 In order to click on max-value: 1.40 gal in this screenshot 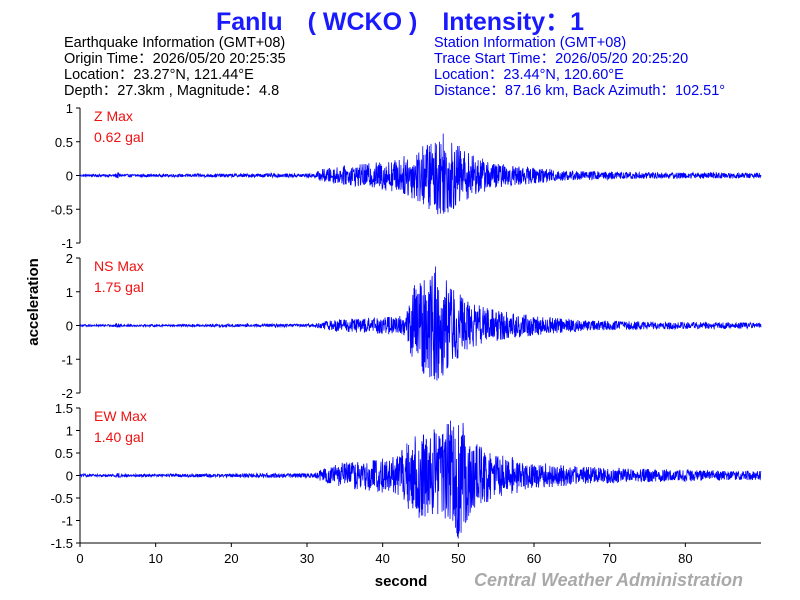, I will do `click(119, 437)`.